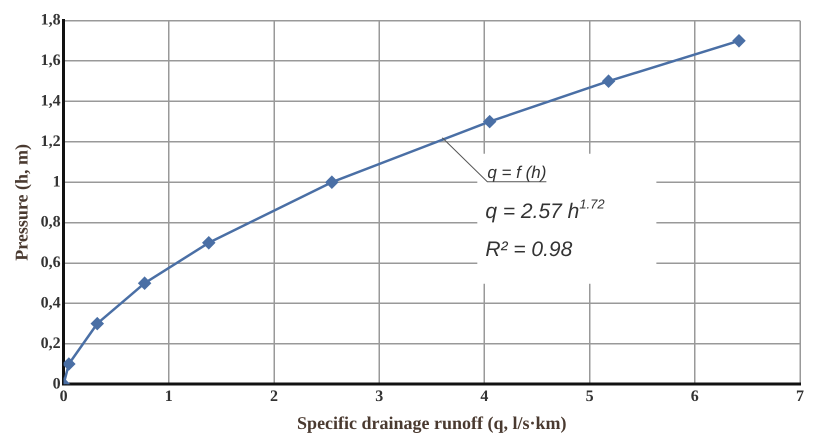 Image resolution: width=816 pixels, height=447 pixels. I want to click on x-tick-label: 7, so click(800, 396).